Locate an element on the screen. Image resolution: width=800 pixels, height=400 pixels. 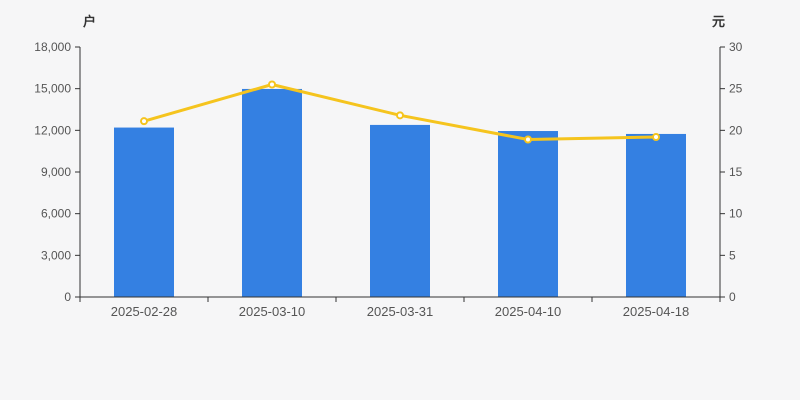
x-axis-category-label: 2025-02-28 is located at coordinates (144, 311).